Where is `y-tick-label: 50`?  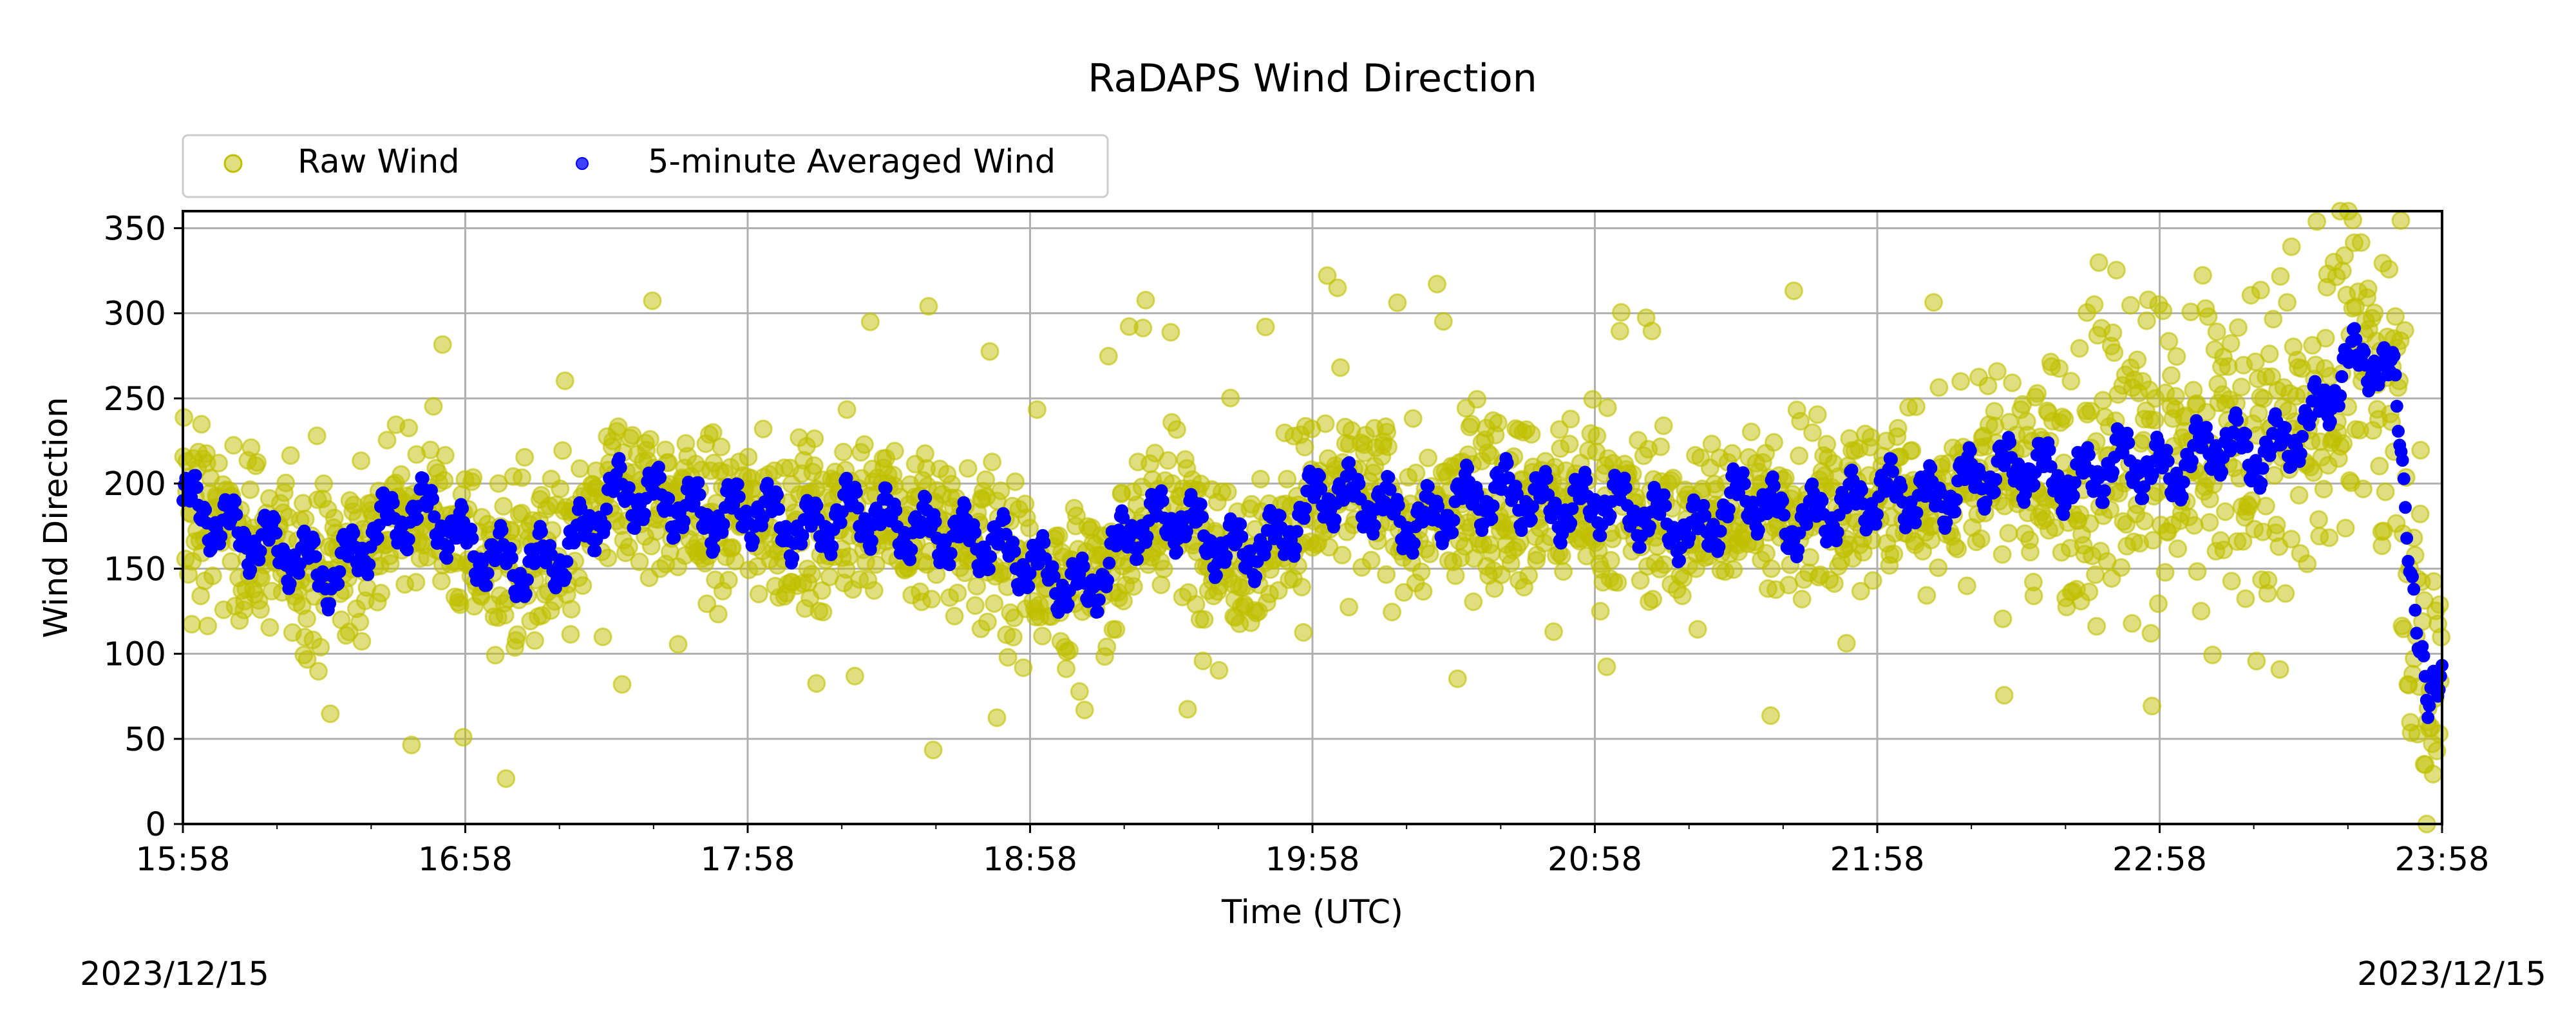 y-tick-label: 50 is located at coordinates (145, 740).